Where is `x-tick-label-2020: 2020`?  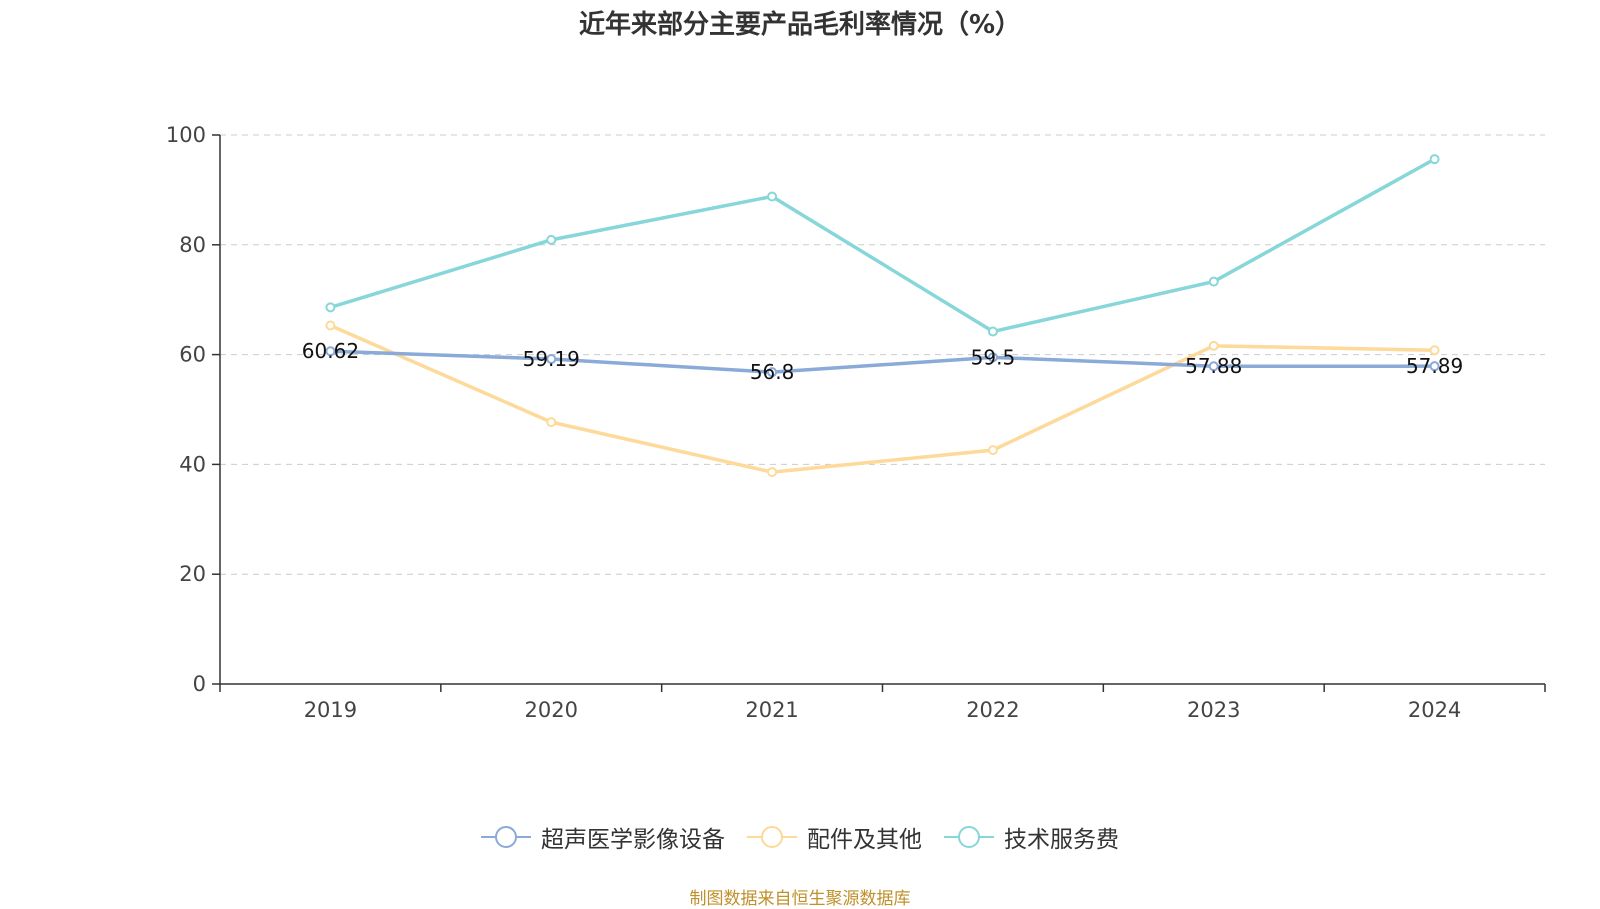 x-tick-label-2020: 2020 is located at coordinates (551, 710).